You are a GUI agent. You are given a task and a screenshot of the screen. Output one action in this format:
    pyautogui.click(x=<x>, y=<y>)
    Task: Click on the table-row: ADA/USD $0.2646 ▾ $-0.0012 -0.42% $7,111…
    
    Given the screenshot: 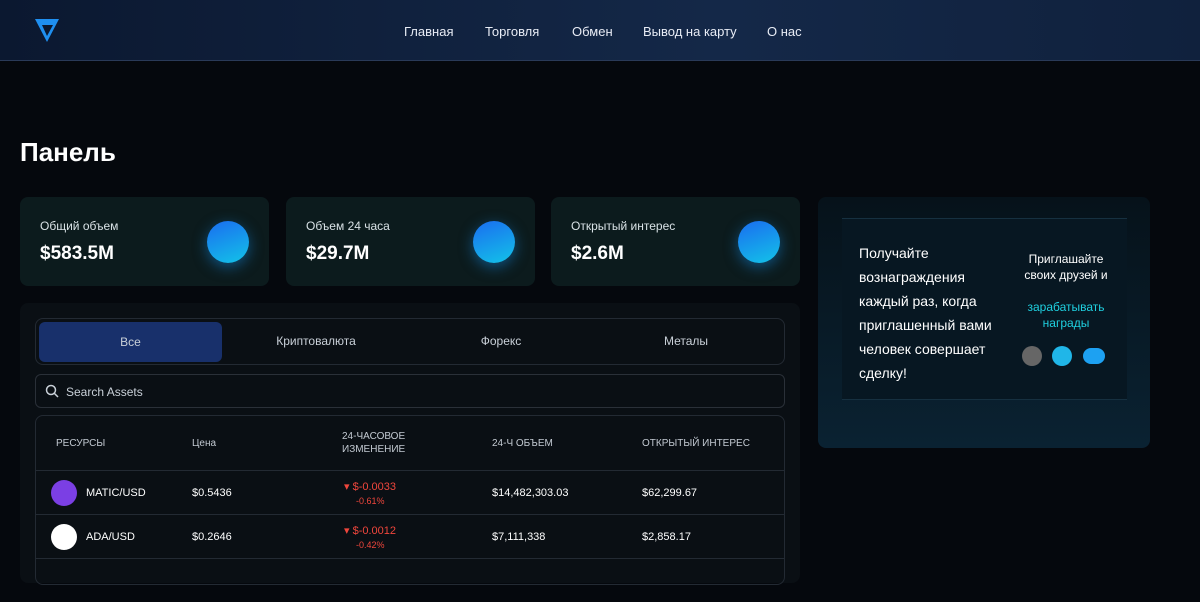 What is the action you would take?
    pyautogui.click(x=410, y=536)
    